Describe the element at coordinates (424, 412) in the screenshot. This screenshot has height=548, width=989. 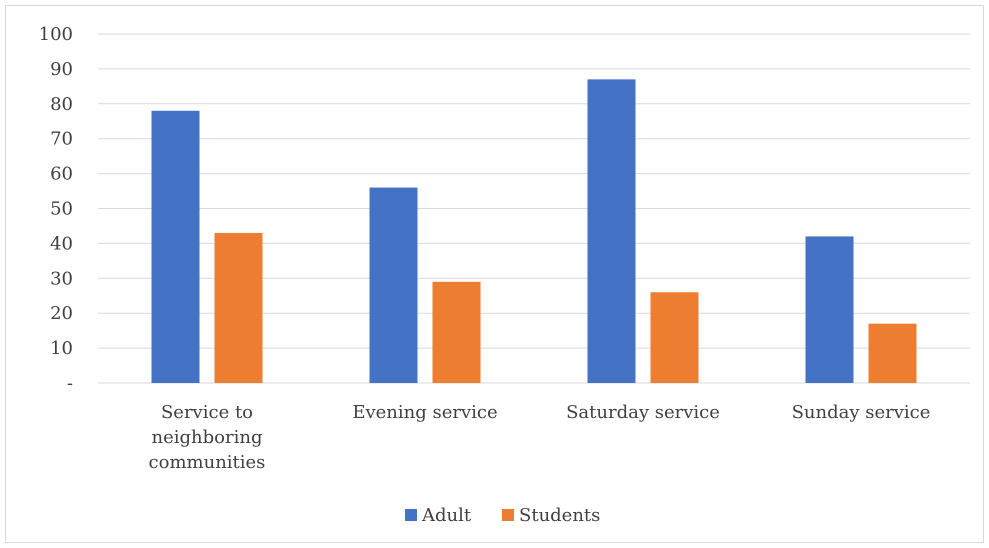
I see `x-category-label: Evening service` at that location.